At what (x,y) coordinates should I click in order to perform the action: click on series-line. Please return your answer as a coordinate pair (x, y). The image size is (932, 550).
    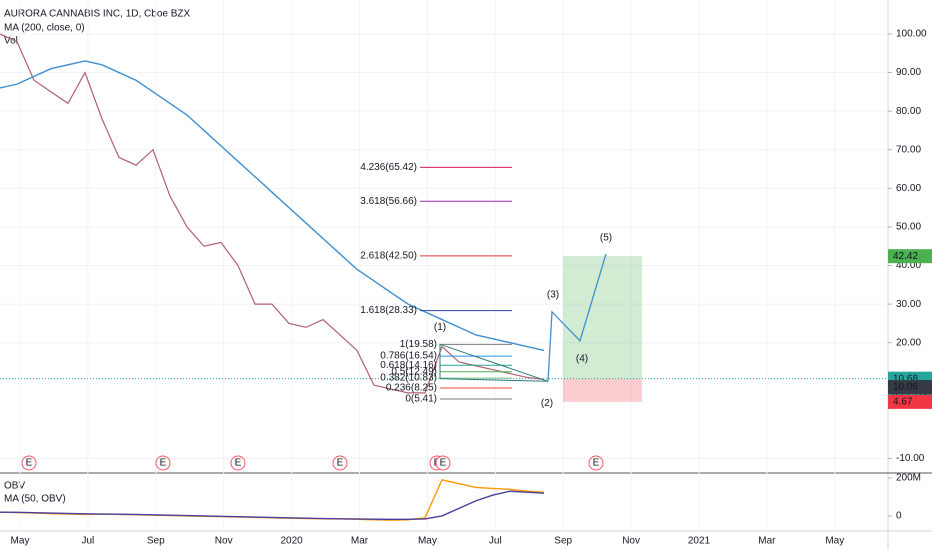
    Looking at the image, I should click on (272, 505).